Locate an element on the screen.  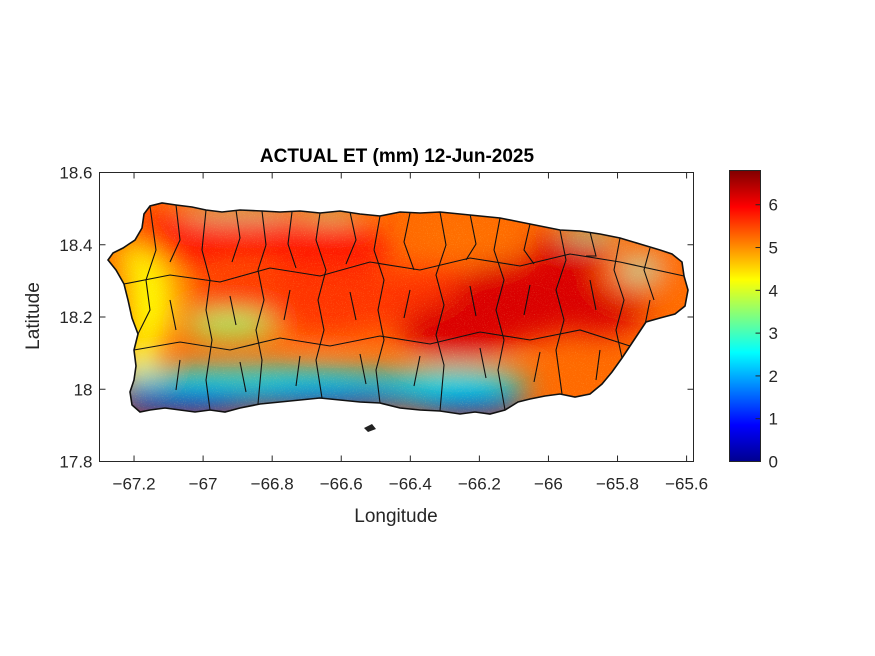
x-tick-label: −66.8 is located at coordinates (272, 484).